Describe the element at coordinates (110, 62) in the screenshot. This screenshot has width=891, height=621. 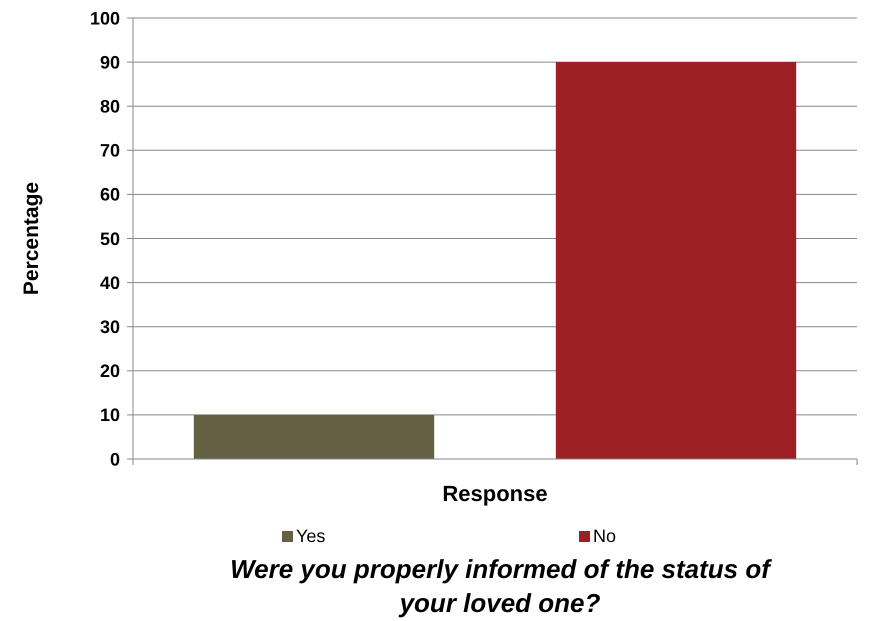
I see `y-tick-label: 90` at that location.